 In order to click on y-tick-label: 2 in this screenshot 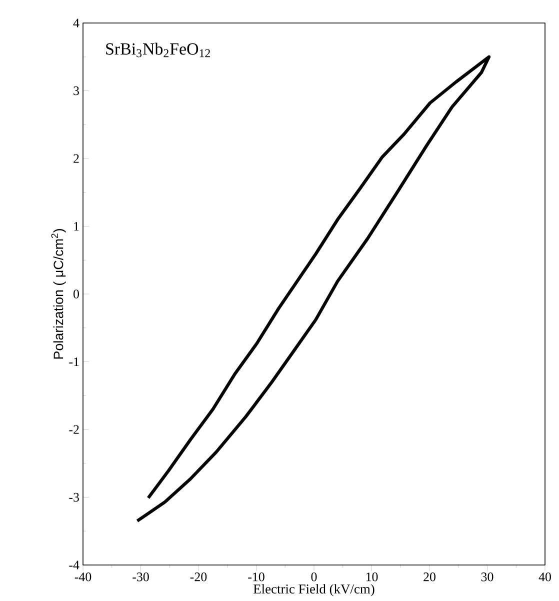, I will do `click(76, 158)`.